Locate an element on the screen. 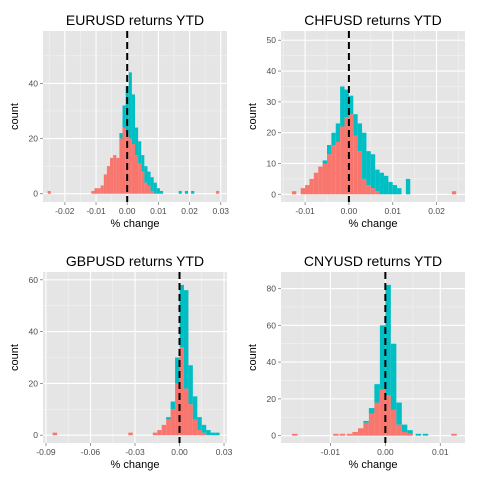 This screenshot has height=480, width=480. chart-title: CNYUSD returns YTD is located at coordinates (373, 261).